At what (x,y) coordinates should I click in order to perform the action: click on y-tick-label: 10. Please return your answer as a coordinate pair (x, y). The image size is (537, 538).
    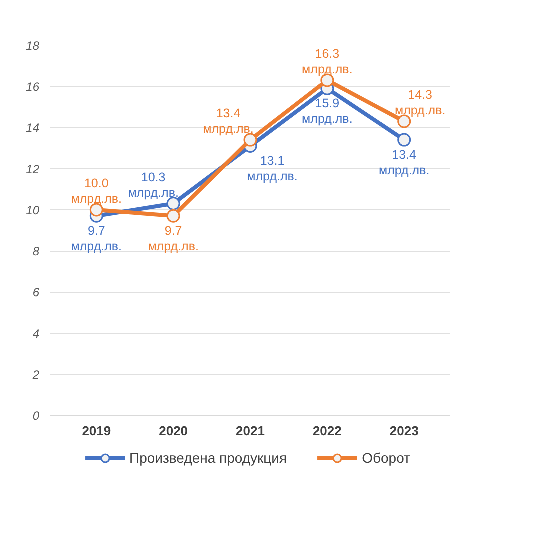
    Looking at the image, I should click on (33, 210).